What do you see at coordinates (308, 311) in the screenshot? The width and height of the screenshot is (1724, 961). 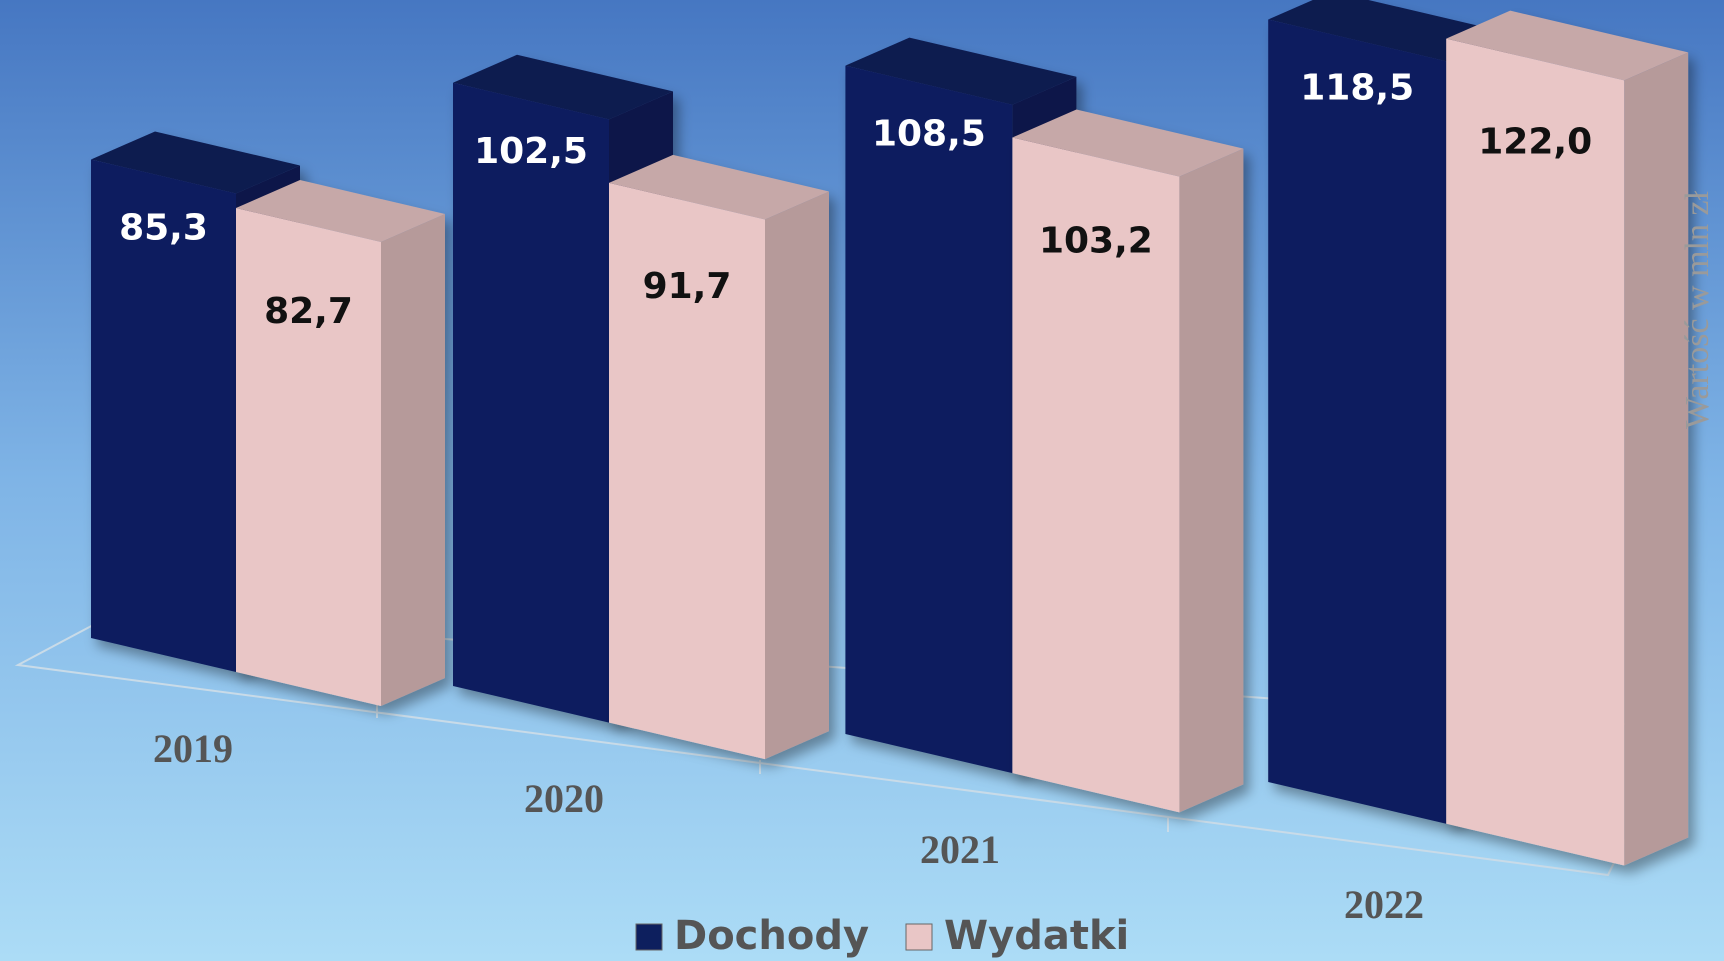 I see `value-label: 82,7` at bounding box center [308, 311].